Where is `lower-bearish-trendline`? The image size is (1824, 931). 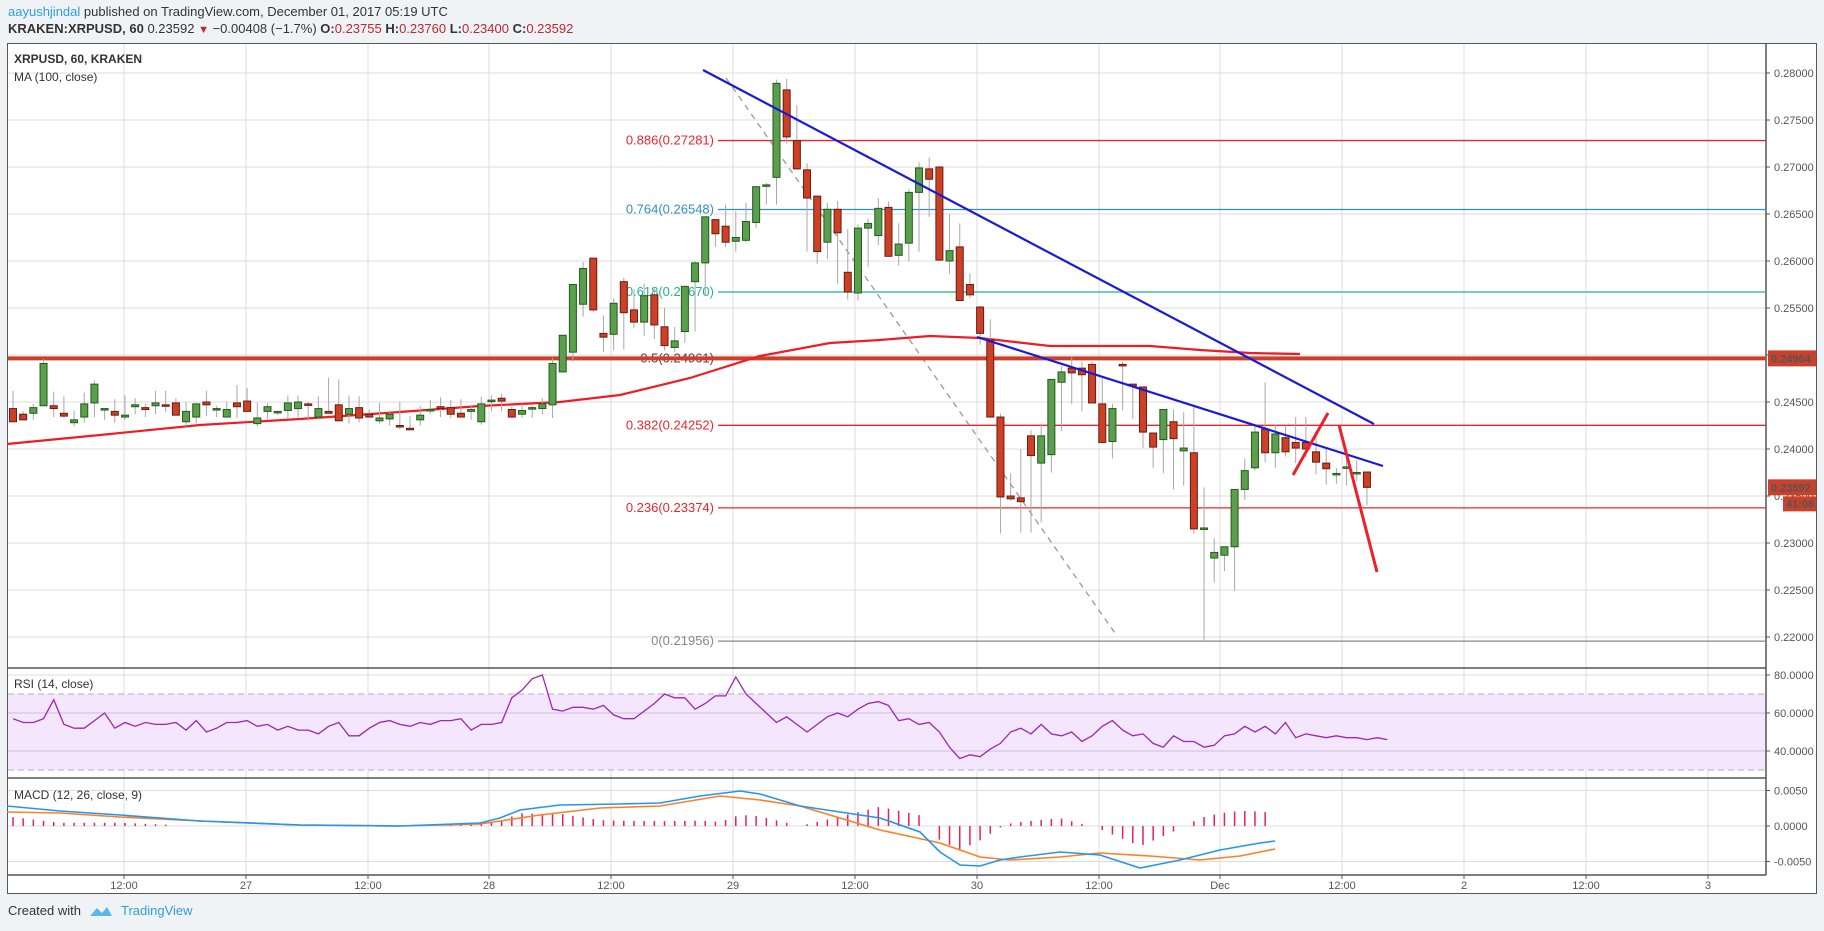
lower-bearish-trendline is located at coordinates (1180, 401).